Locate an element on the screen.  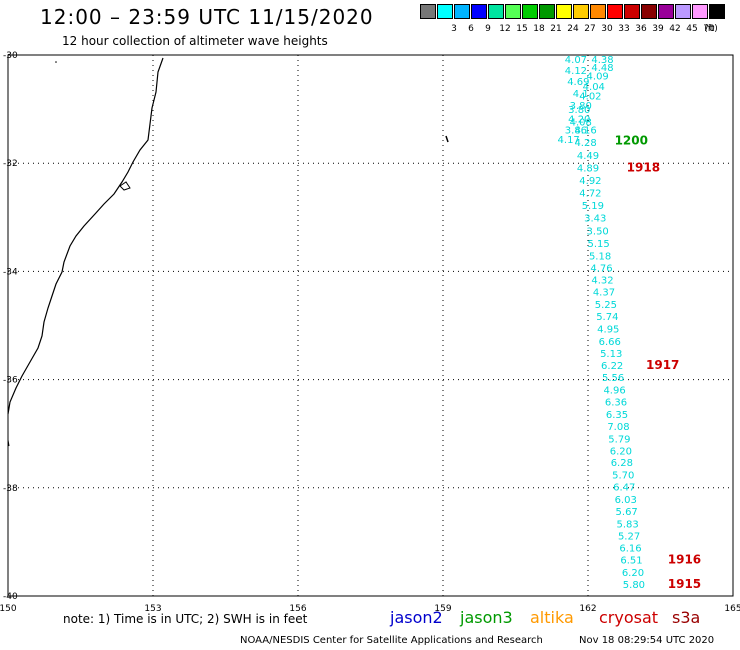
lat-tick-label: -34 is located at coordinates (10, 272).